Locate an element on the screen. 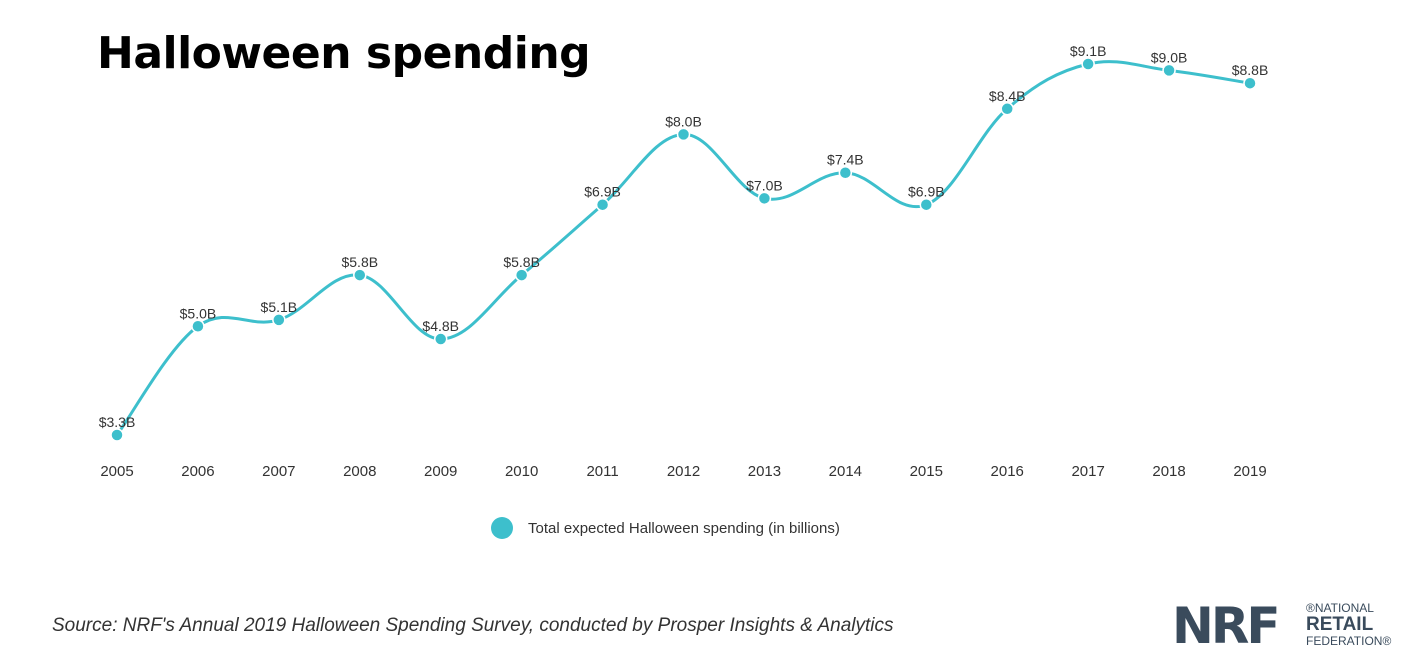 The image size is (1404, 658). data-point-2013 is located at coordinates (764, 198).